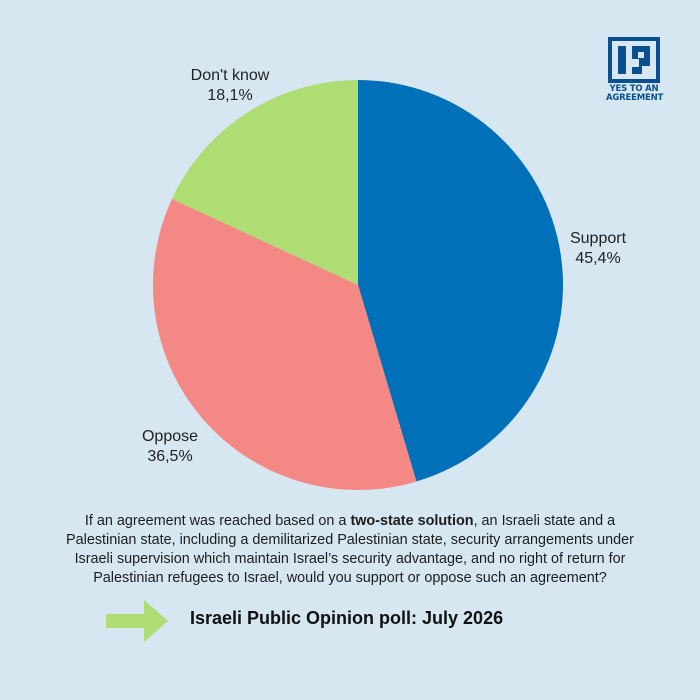 Image resolution: width=700 pixels, height=700 pixels. What do you see at coordinates (598, 249) in the screenshot?
I see `slice-label-support: Support 45,4%` at bounding box center [598, 249].